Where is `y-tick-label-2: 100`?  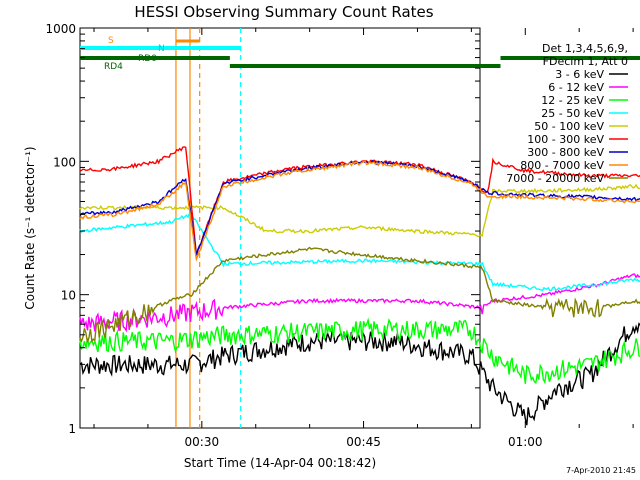
y-tick-label-2: 100 is located at coordinates (64, 162).